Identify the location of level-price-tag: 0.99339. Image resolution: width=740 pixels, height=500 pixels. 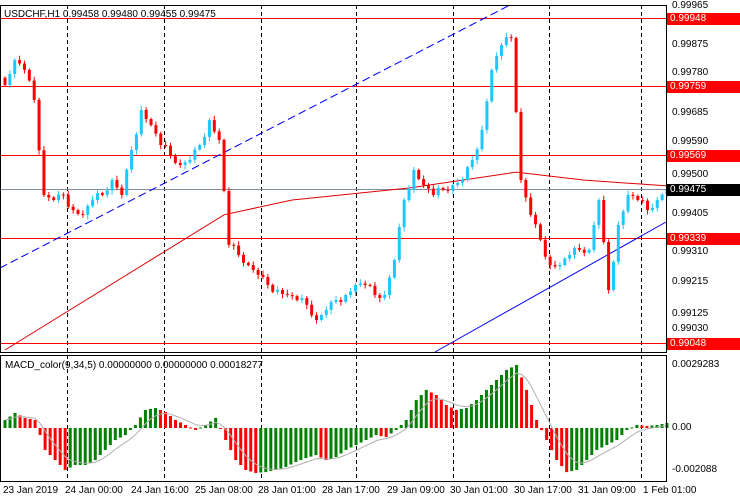
(703, 238).